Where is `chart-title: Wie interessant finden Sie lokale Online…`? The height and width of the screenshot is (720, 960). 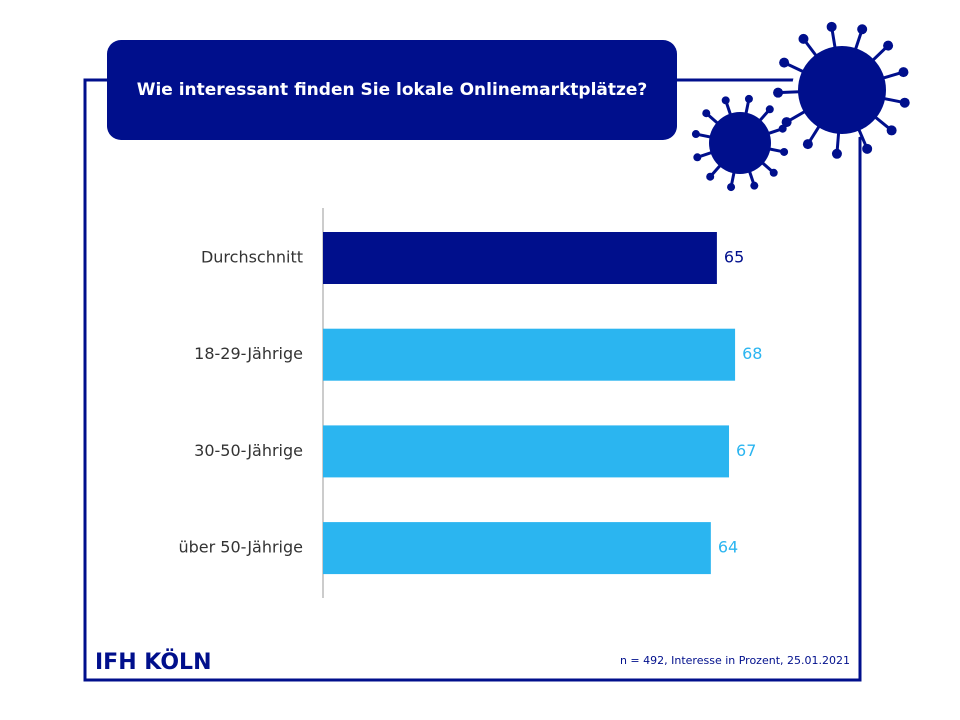
chart-title: Wie interessant finden Sie lokale Online… is located at coordinates (392, 90).